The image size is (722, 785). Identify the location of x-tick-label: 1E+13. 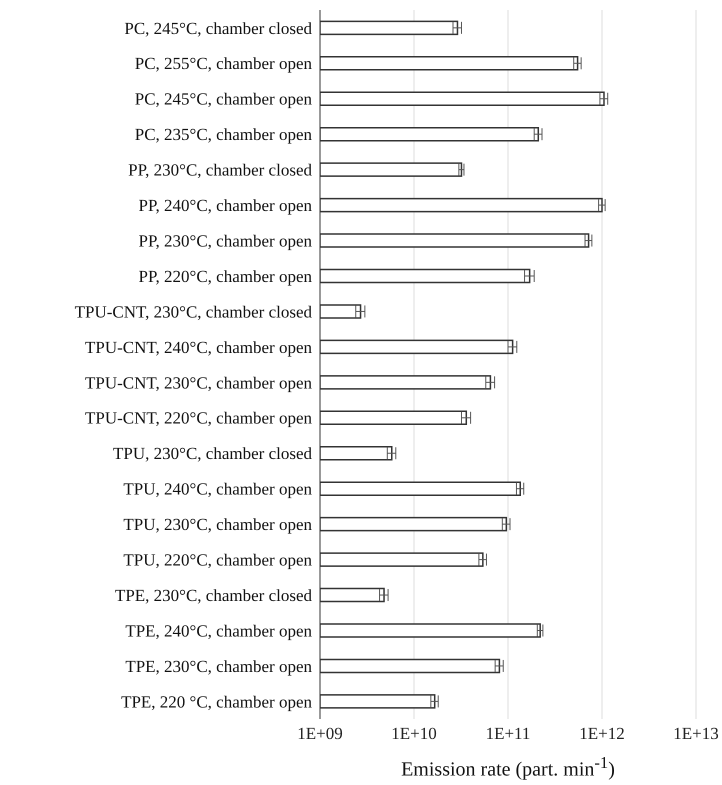
(696, 734).